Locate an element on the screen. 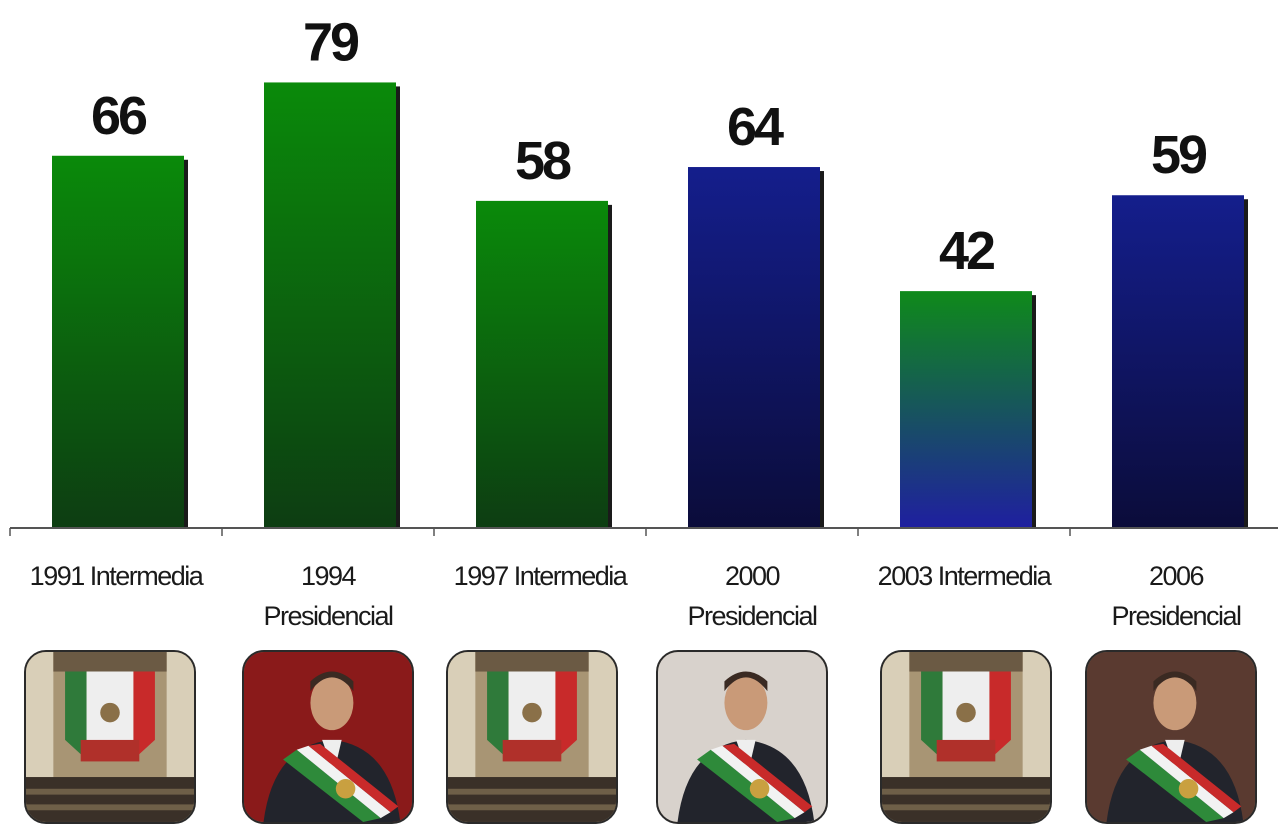 This screenshot has width=1278, height=828. category-label: 1997 Intermedia is located at coordinates (540, 576).